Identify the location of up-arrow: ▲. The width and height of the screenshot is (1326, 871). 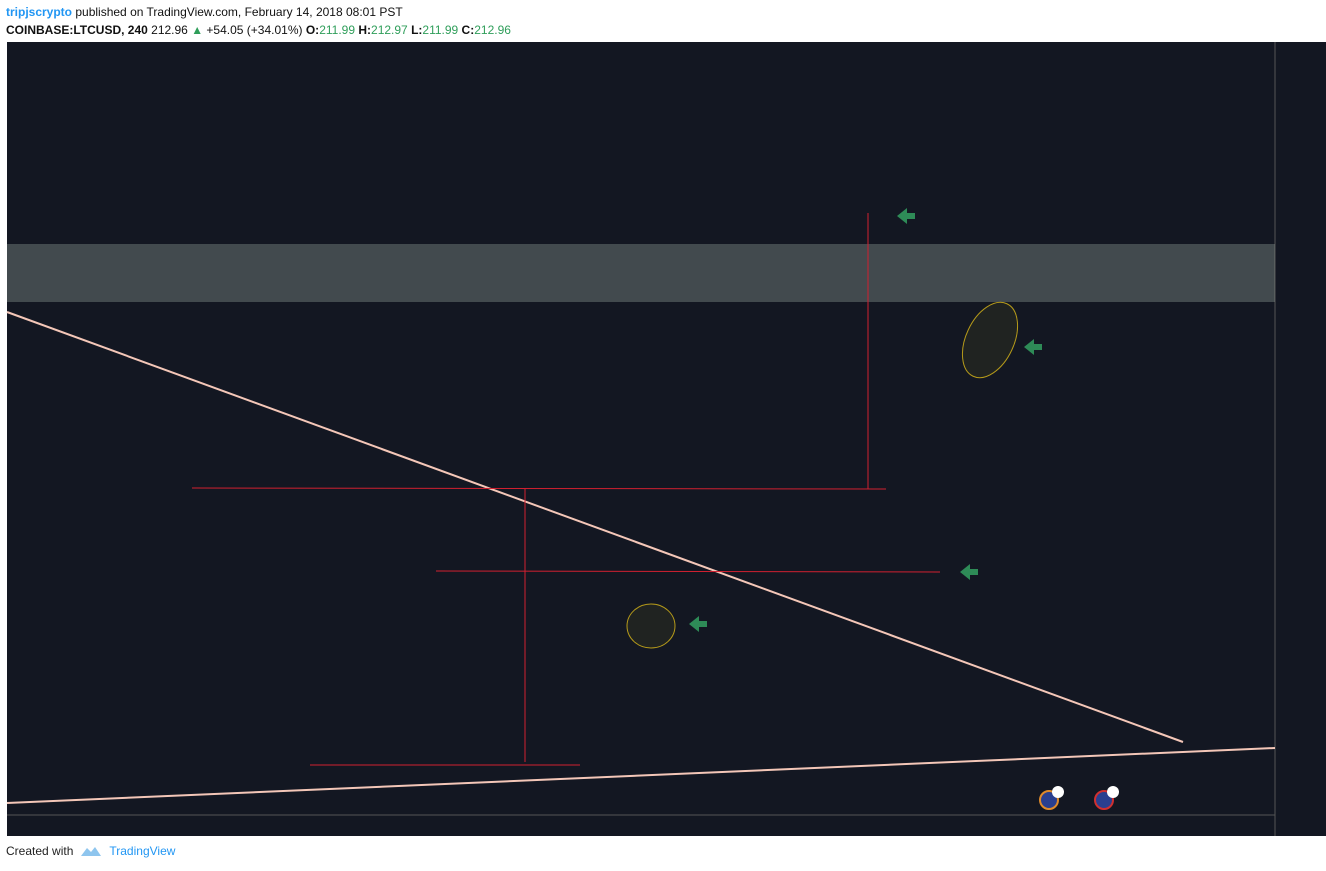
(197, 30).